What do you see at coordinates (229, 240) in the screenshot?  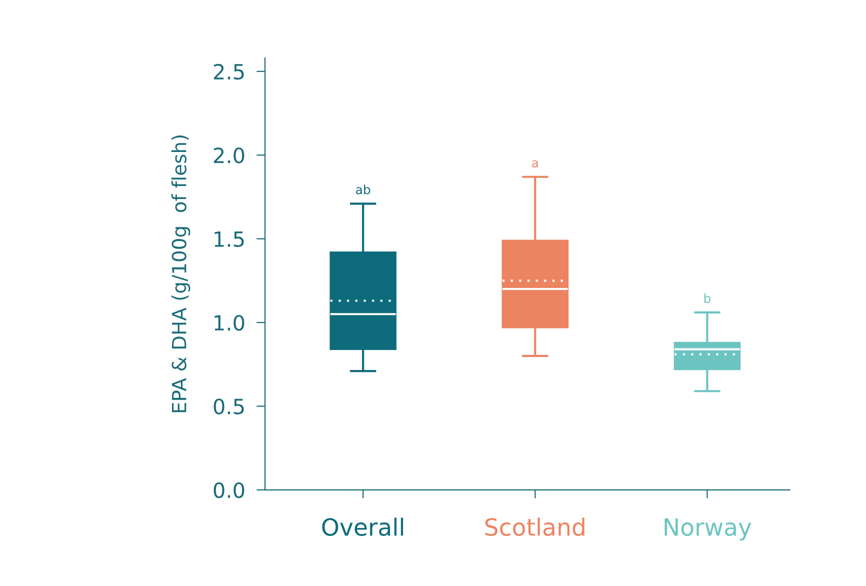 I see `y-tick-label: 1.5` at bounding box center [229, 240].